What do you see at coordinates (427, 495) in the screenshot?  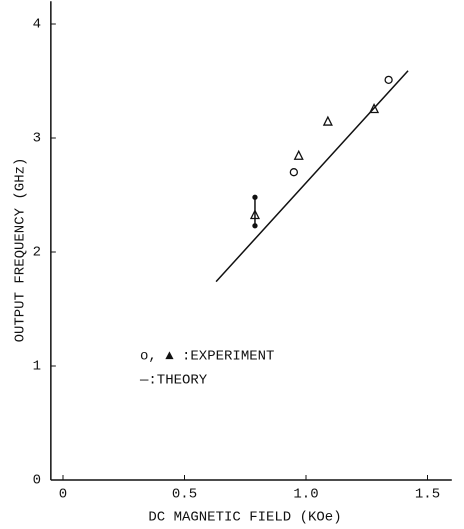 I see `x-tick-label: 1.5` at bounding box center [427, 495].